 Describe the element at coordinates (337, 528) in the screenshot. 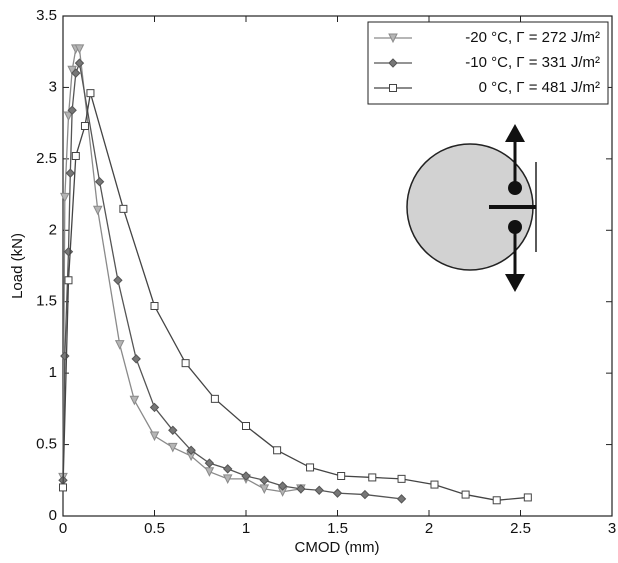

I see `x-tick-label: 1.5` at that location.